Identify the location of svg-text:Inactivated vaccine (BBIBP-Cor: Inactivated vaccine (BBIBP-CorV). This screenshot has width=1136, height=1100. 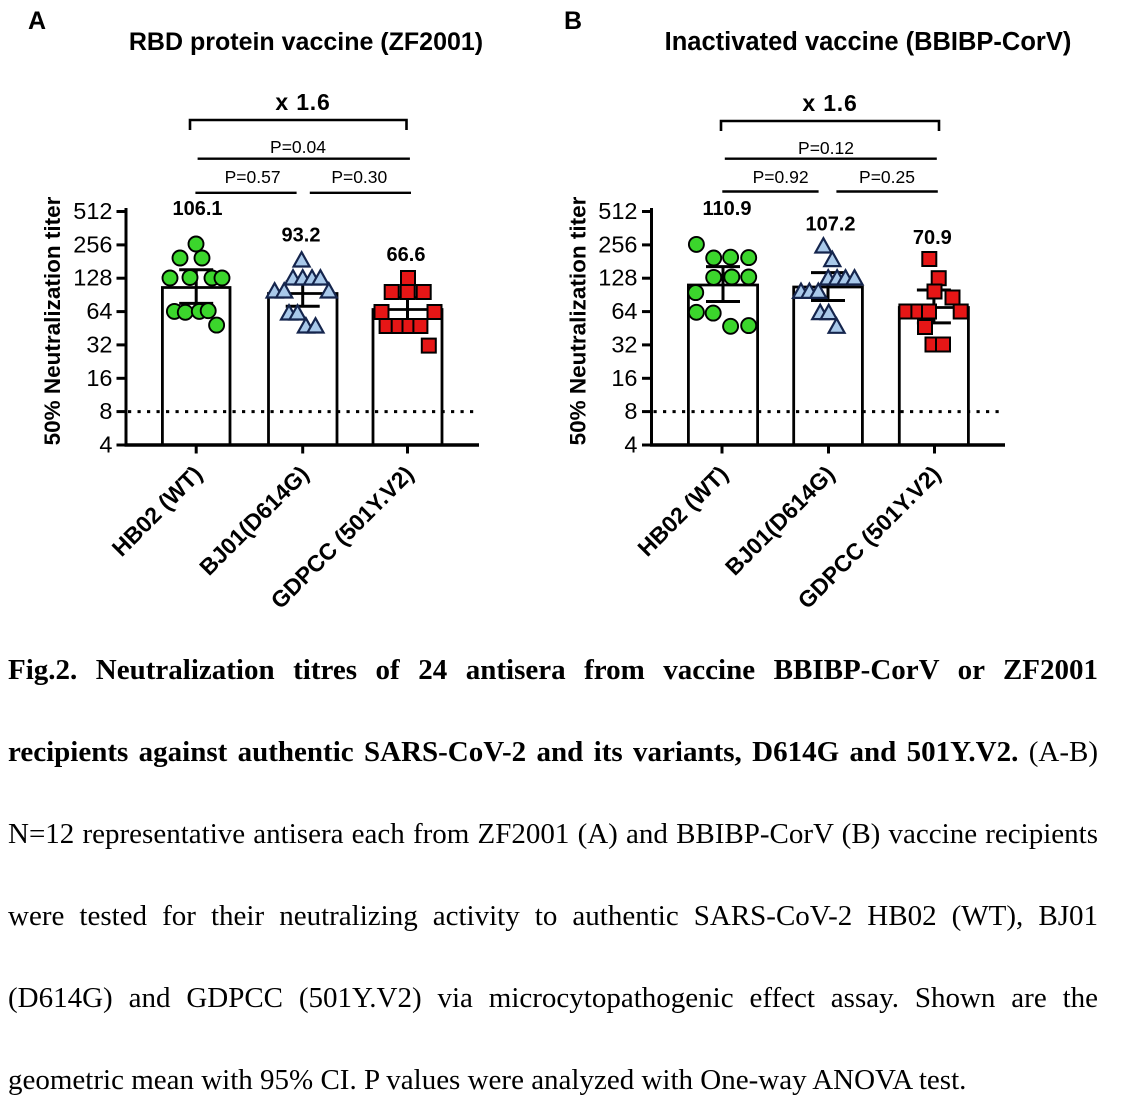
(868, 42).